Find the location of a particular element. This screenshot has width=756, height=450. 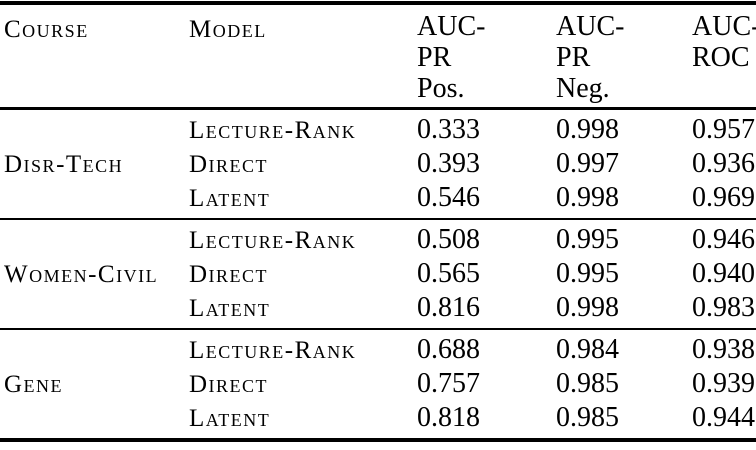

auc-roc-value: 0.957 is located at coordinates (723, 129).